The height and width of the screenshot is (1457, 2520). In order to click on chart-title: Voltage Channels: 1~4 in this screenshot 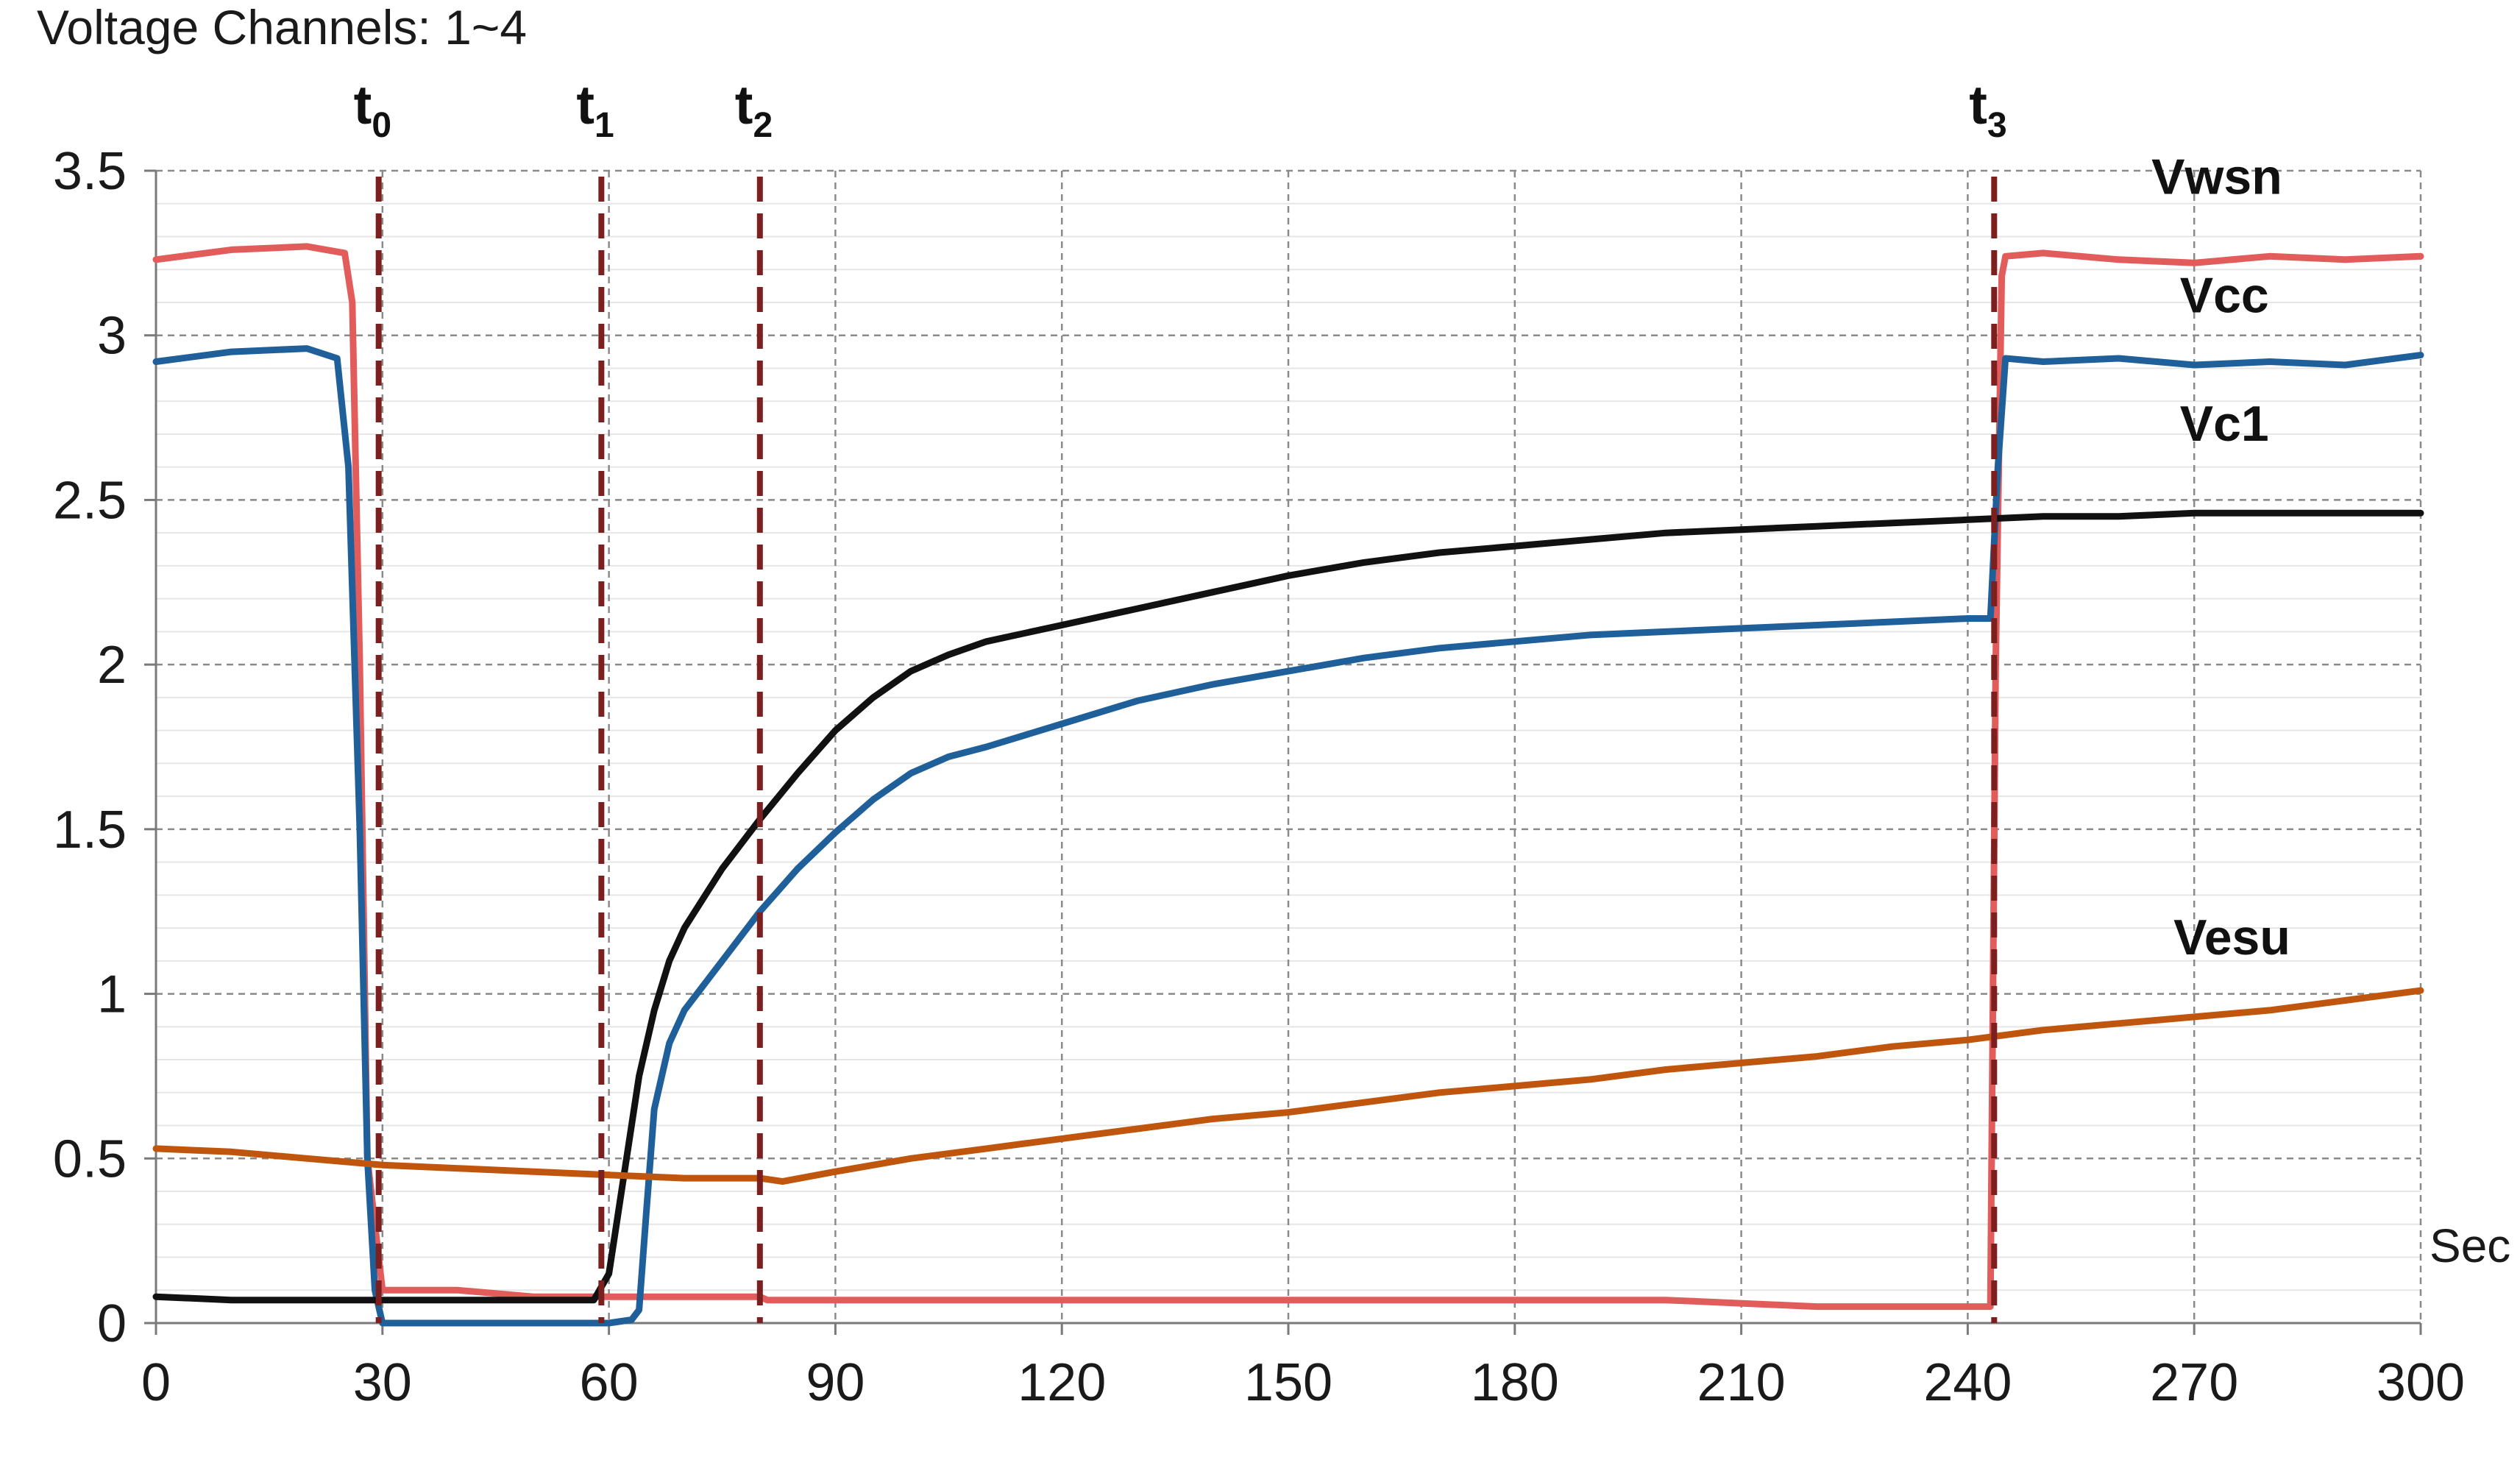, I will do `click(282, 27)`.